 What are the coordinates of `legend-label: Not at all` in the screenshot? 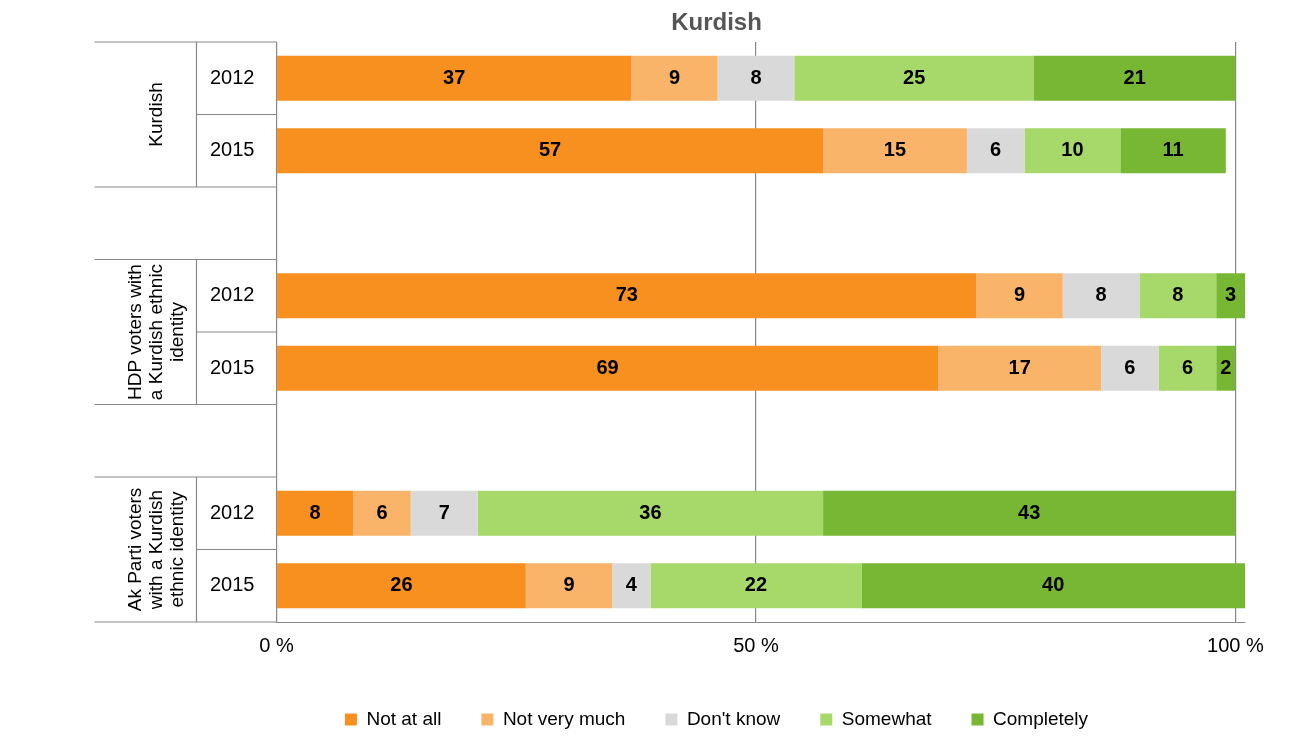 It's located at (404, 718).